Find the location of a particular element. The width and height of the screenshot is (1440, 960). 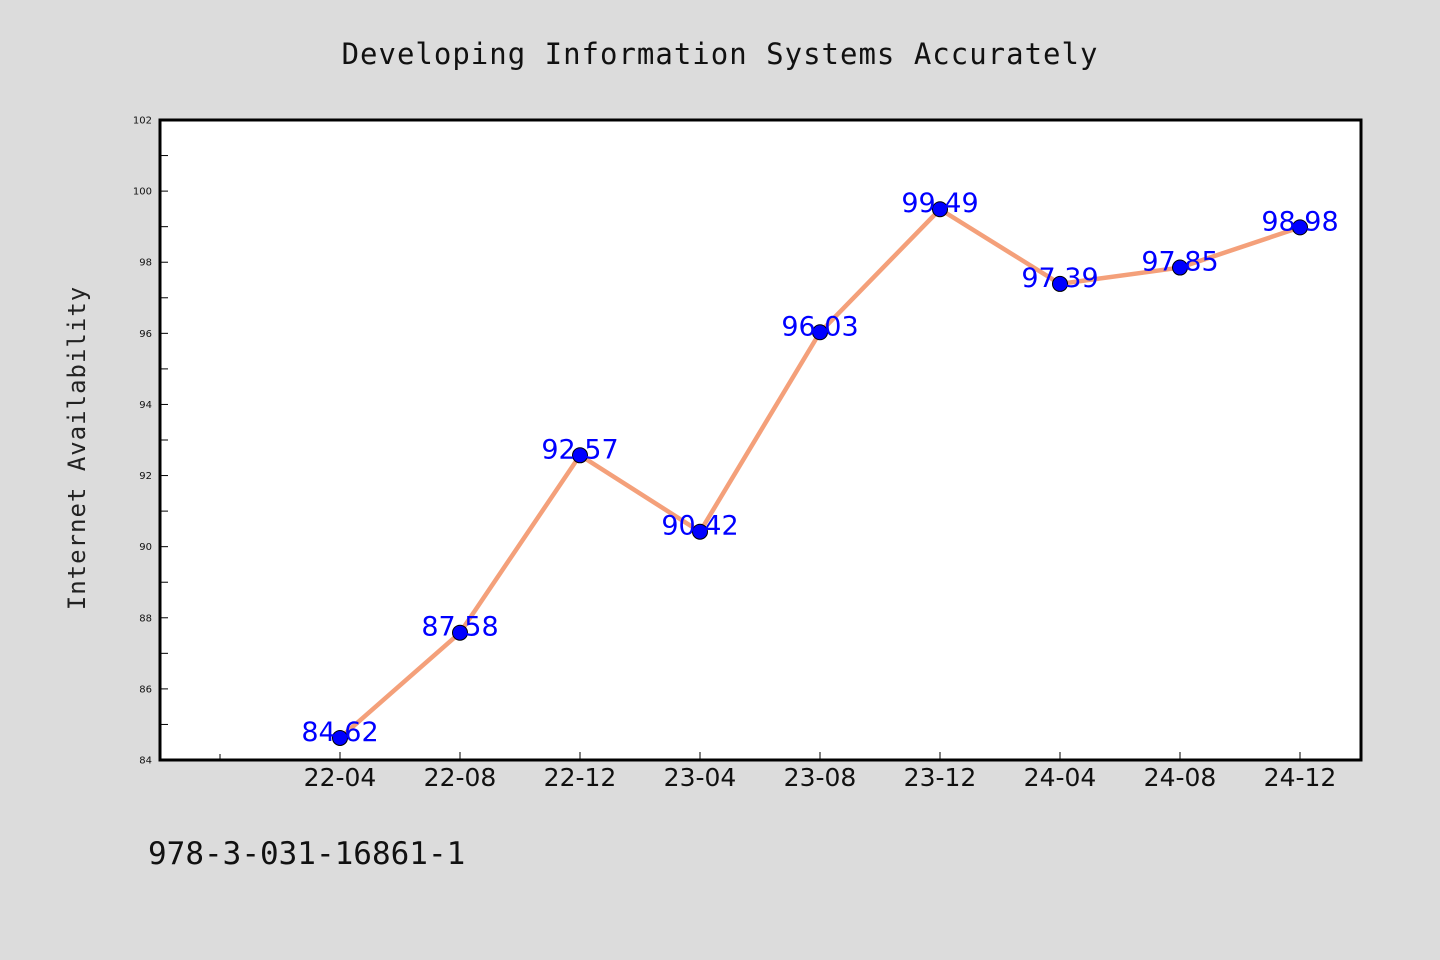

data-label: 99.49 is located at coordinates (939, 203).